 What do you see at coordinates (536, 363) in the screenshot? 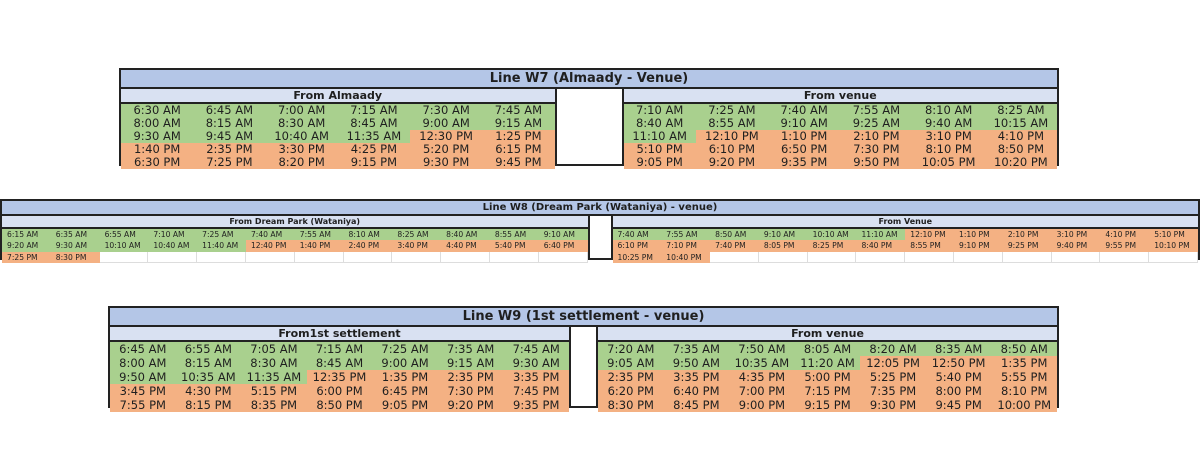
I see `departure-time: 9:30 AM` at bounding box center [536, 363].